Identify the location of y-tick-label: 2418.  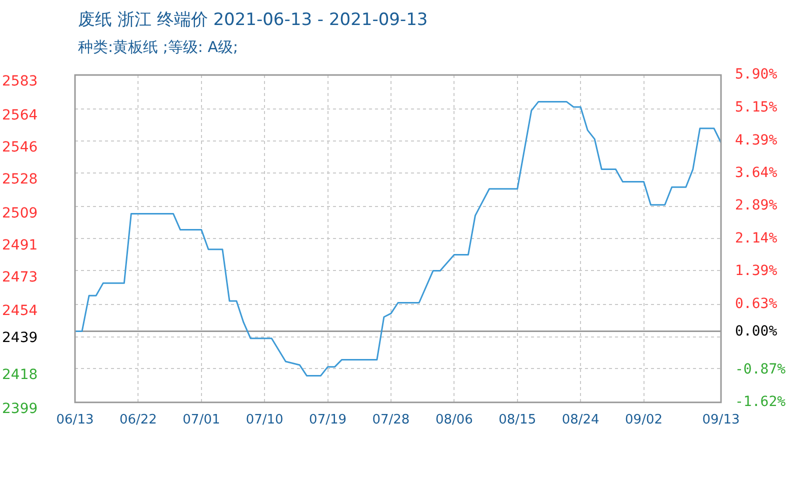
(20, 375).